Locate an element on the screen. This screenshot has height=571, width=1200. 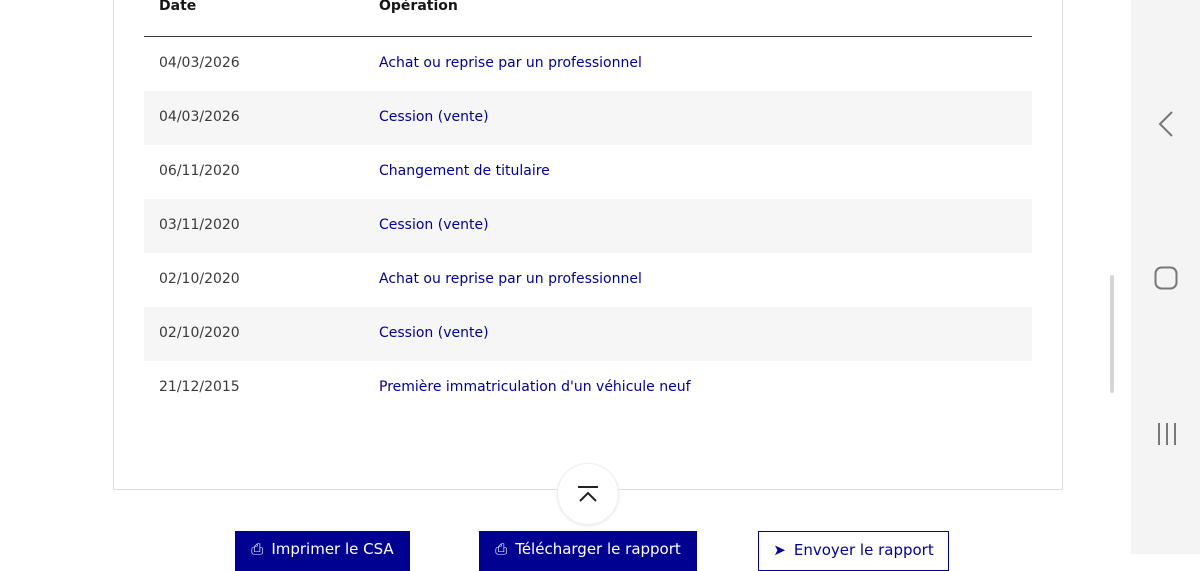
print-csa-button: ⎙ Imprimer le CSA is located at coordinates (322, 551).